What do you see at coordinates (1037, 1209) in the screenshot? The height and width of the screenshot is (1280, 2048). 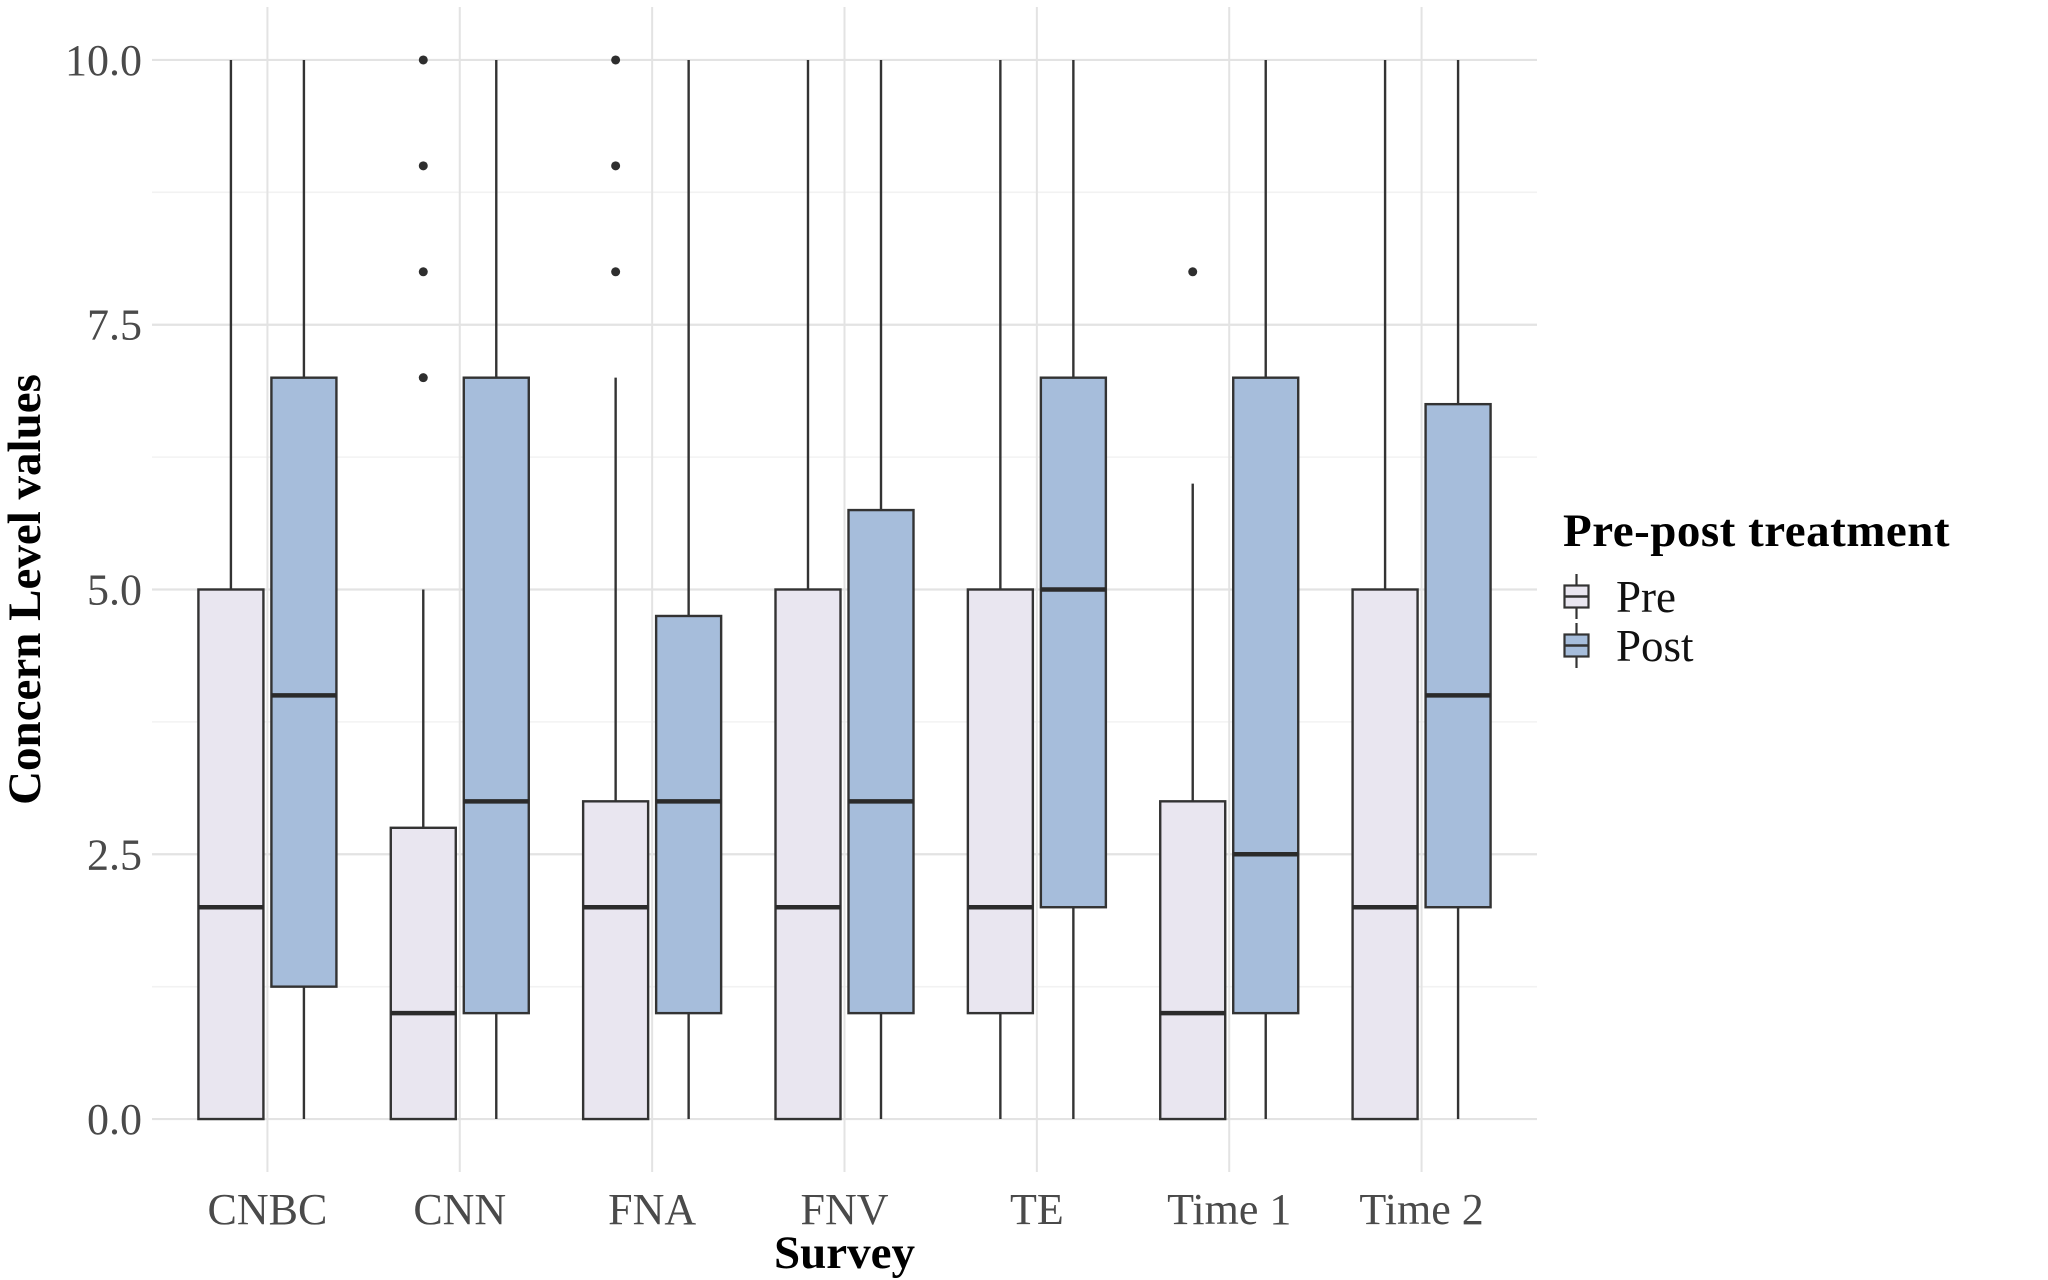 I see `x-tick-label: TE` at bounding box center [1037, 1209].